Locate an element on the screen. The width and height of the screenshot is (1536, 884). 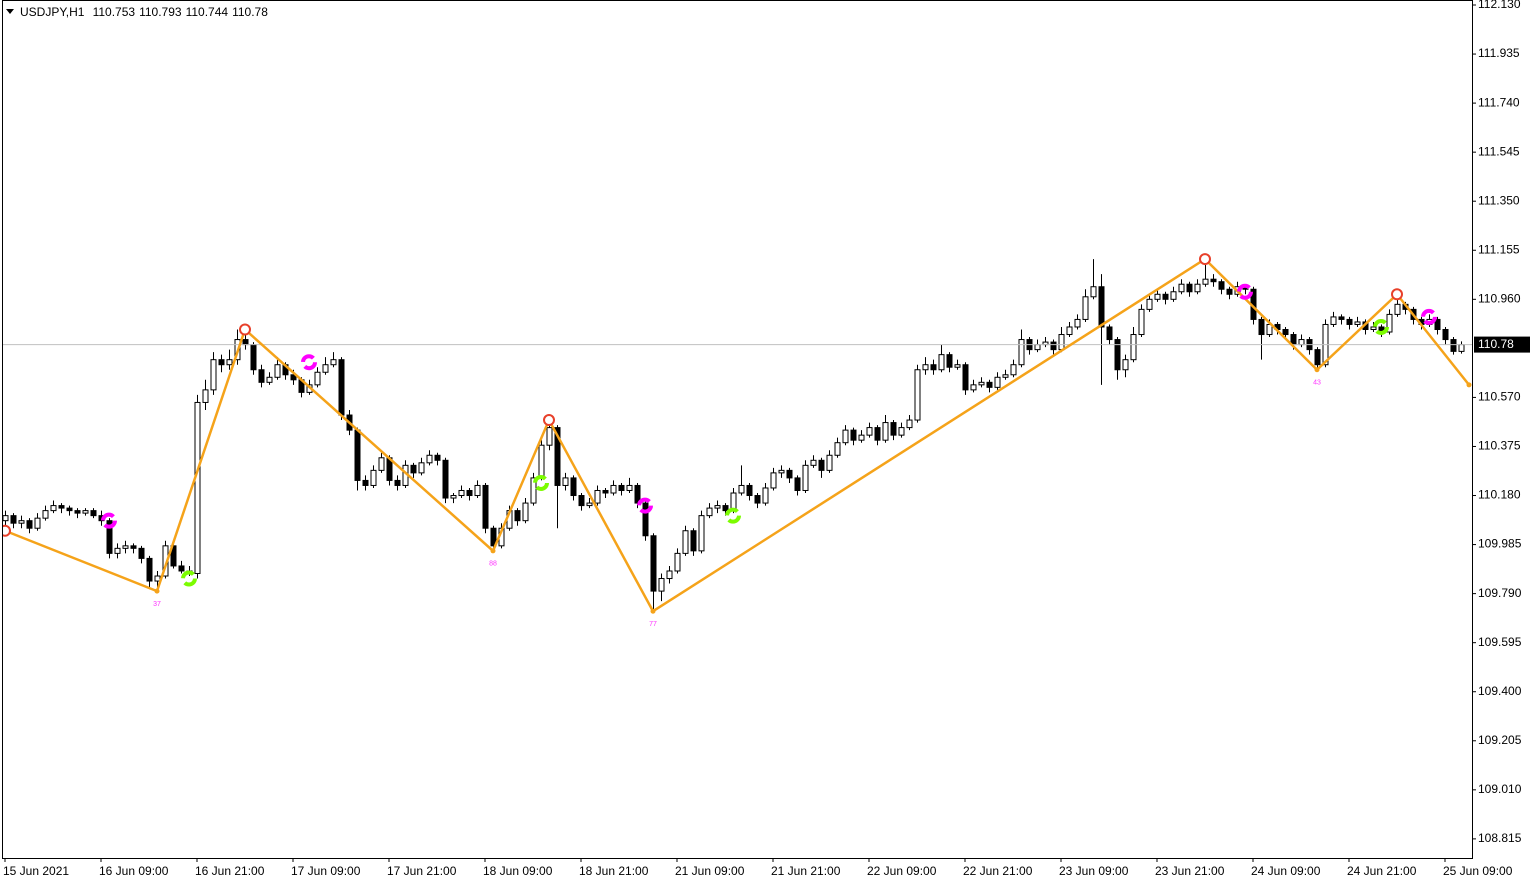
x-tick-label: 22 Jun 21:00 is located at coordinates (998, 871).